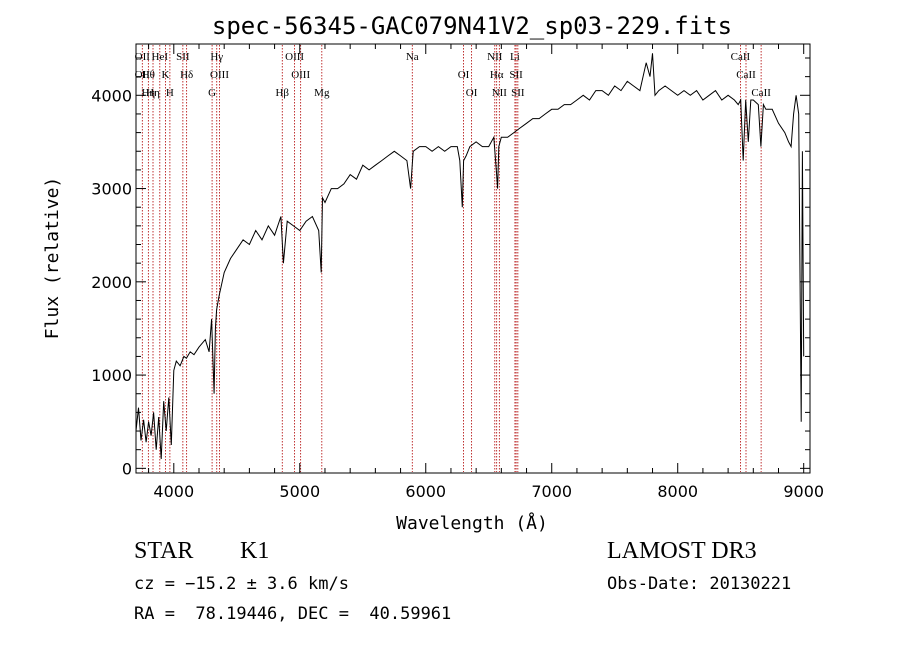 This screenshot has height=649, width=900. Describe the element at coordinates (677, 491) in the screenshot. I see `x-tick-label: 8000` at that location.